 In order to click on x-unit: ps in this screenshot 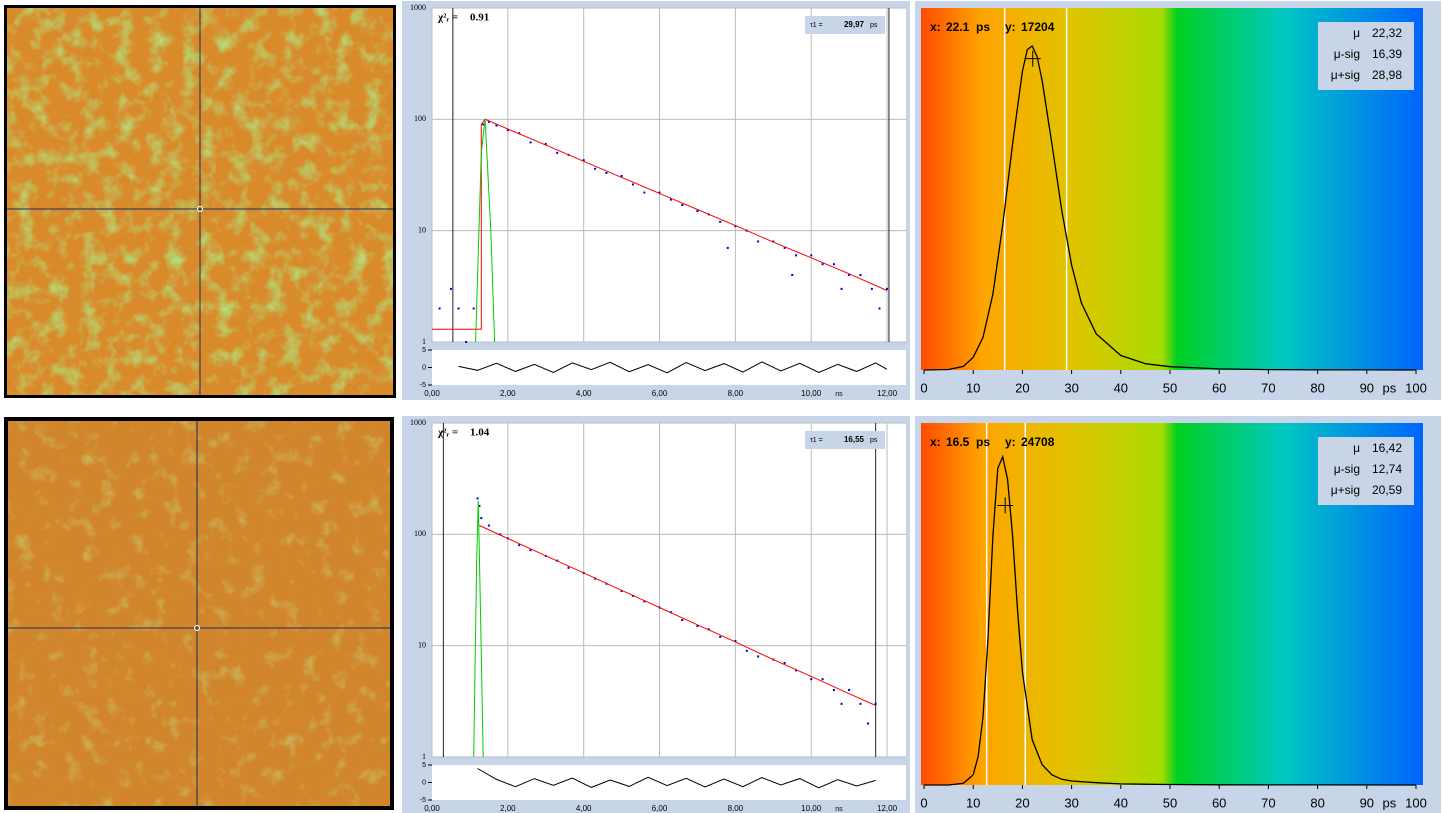, I will do `click(1390, 387)`.